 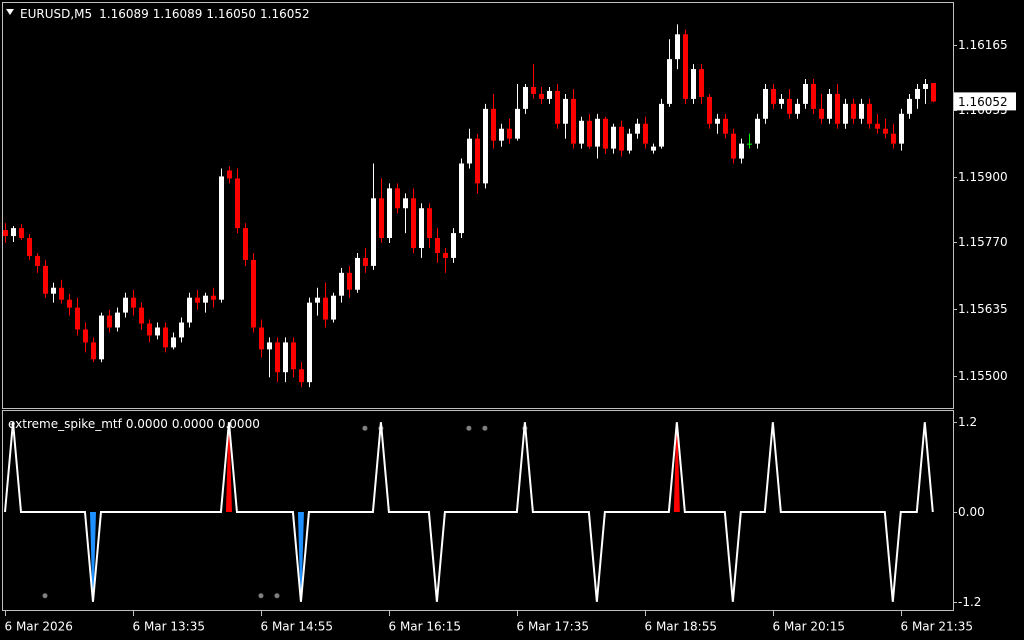 What do you see at coordinates (124, 14) in the screenshot?
I see `open-readout: 1.16089` at bounding box center [124, 14].